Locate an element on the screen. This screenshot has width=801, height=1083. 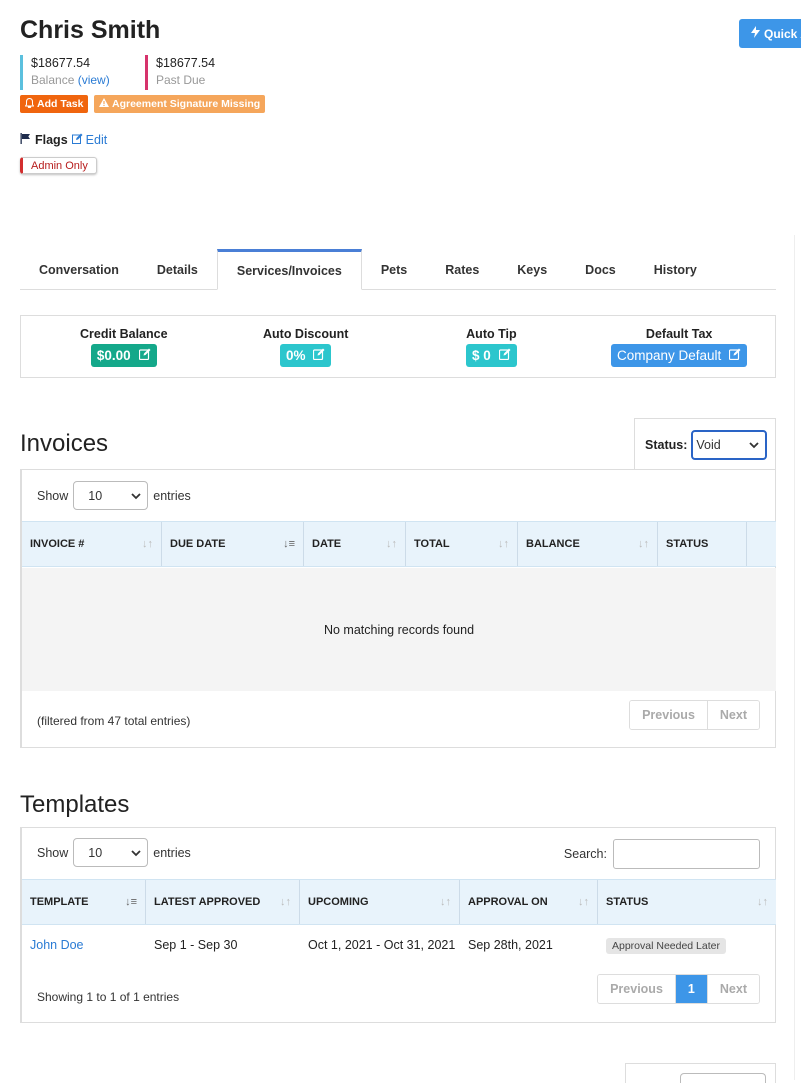
balance-view-link: (view) is located at coordinates (93, 80).